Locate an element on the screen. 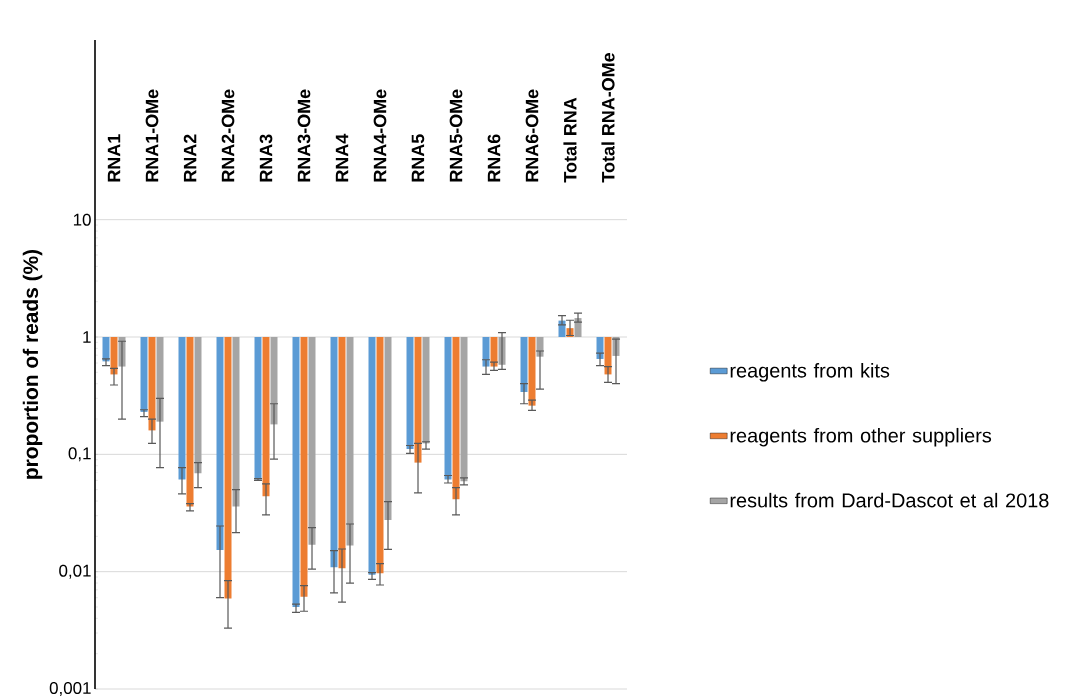 The image size is (1079, 699). x-tick-label: RNA6-OMe is located at coordinates (532, 135).